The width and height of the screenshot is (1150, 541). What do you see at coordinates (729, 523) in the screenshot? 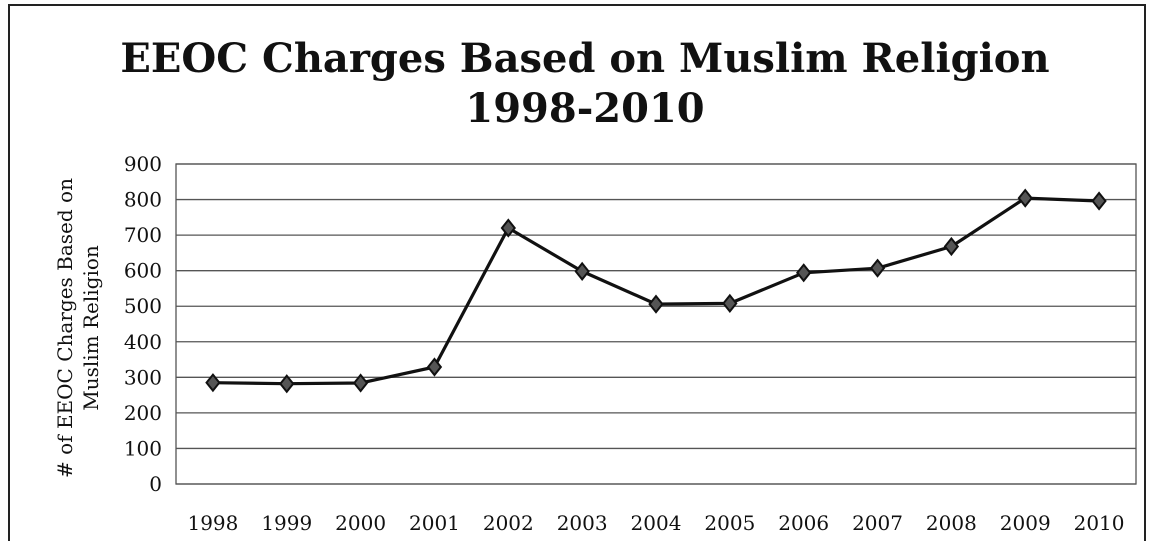
I see `x-tick-label: 2005` at bounding box center [729, 523].